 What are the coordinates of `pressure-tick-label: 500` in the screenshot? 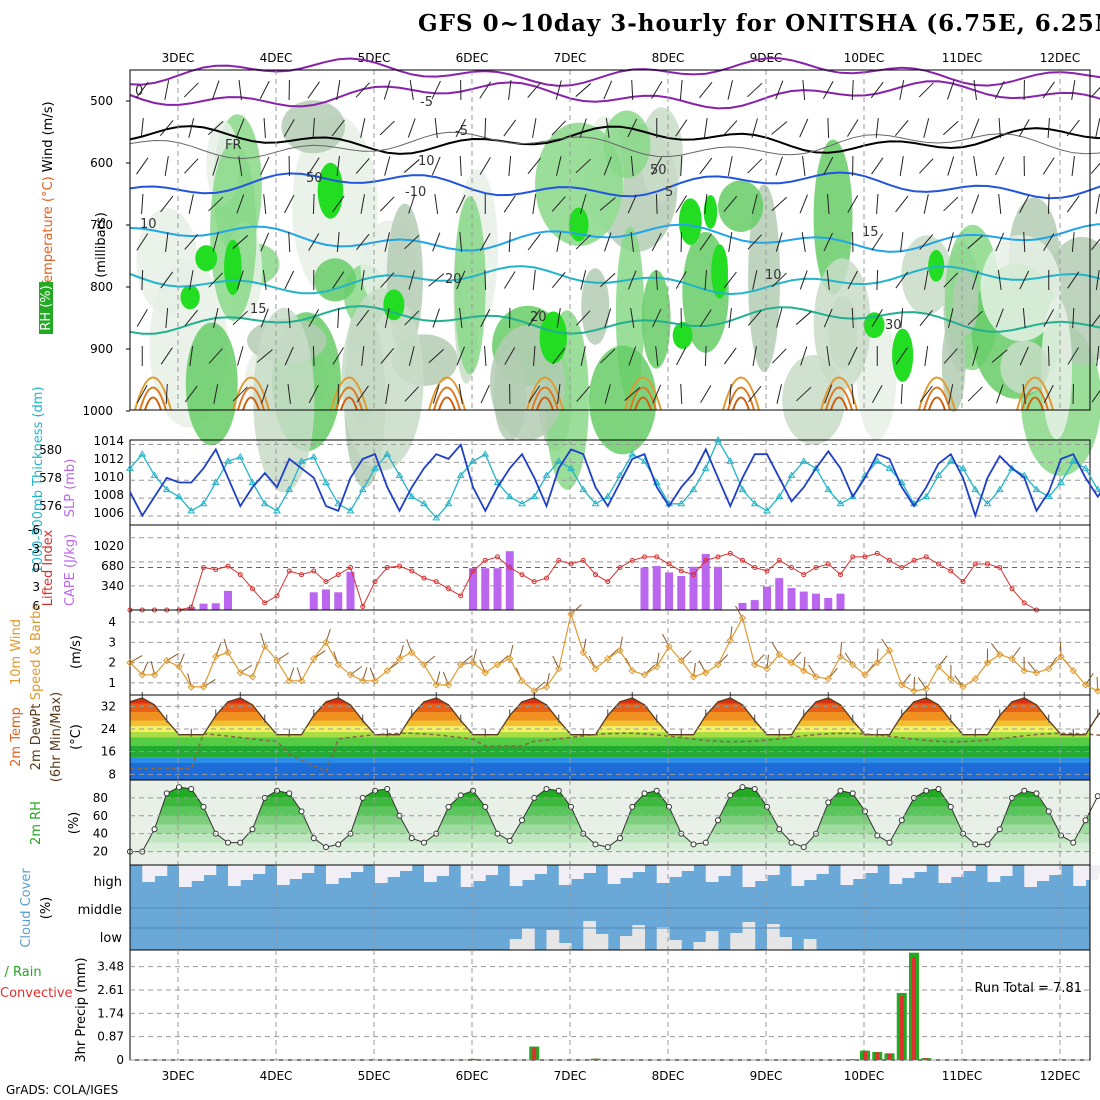 It's located at (101, 101).